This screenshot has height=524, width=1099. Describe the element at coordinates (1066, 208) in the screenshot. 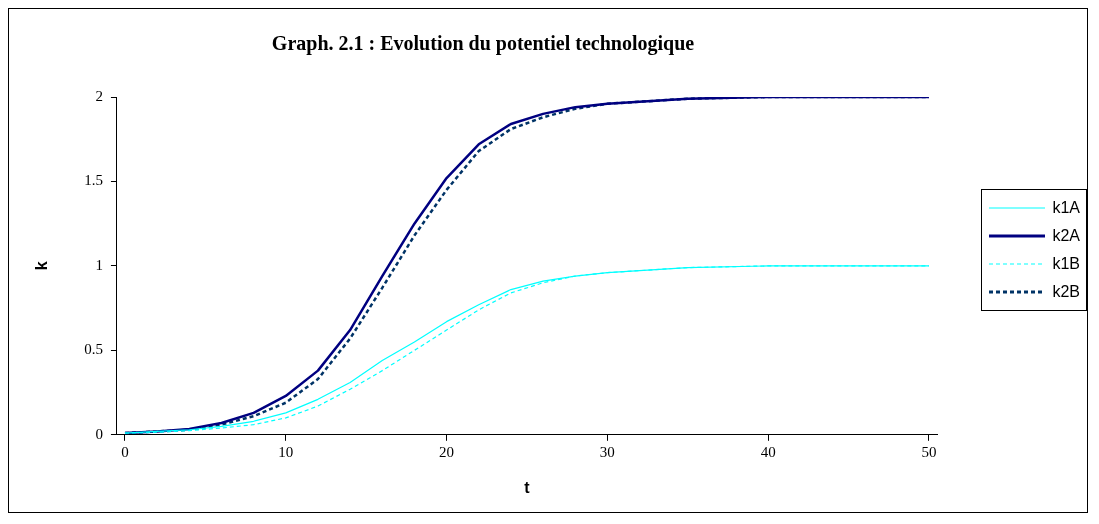

I see `legend-label: k1A` at that location.